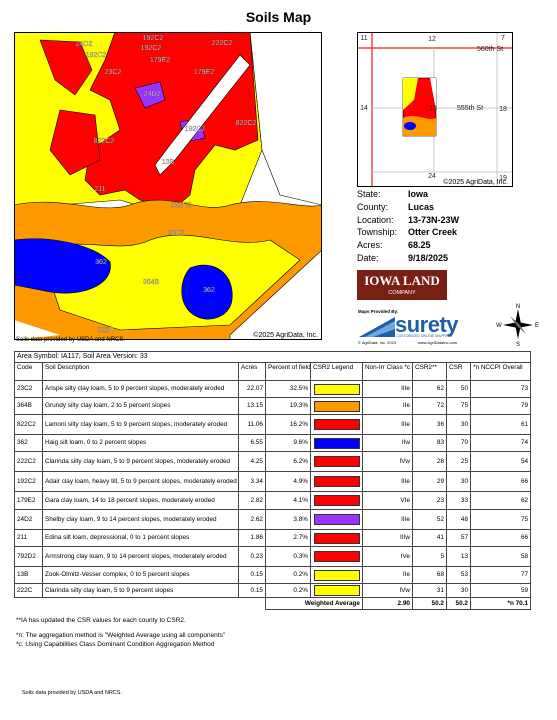 The image size is (557, 720). I want to click on locator-label: 19, so click(503, 178).